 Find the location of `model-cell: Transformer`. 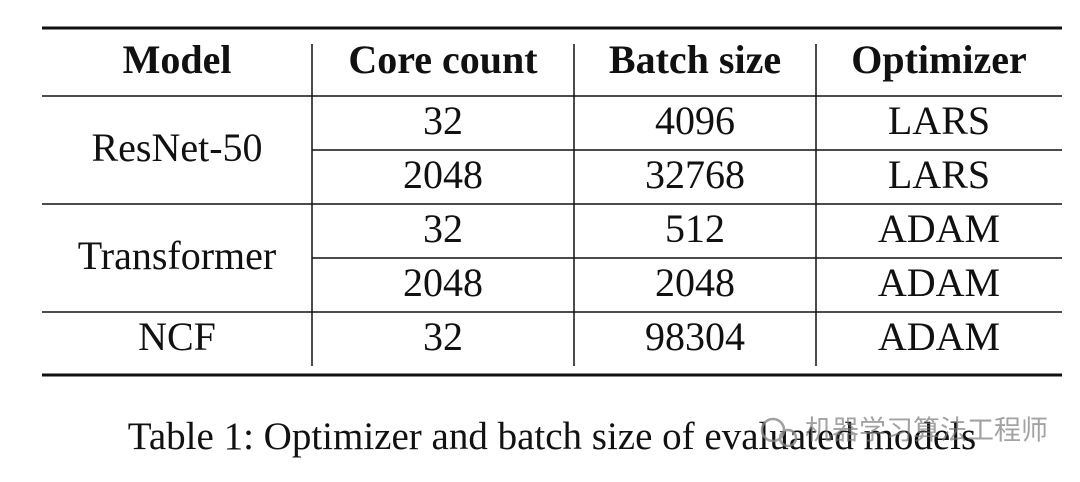

model-cell: Transformer is located at coordinates (177, 255).